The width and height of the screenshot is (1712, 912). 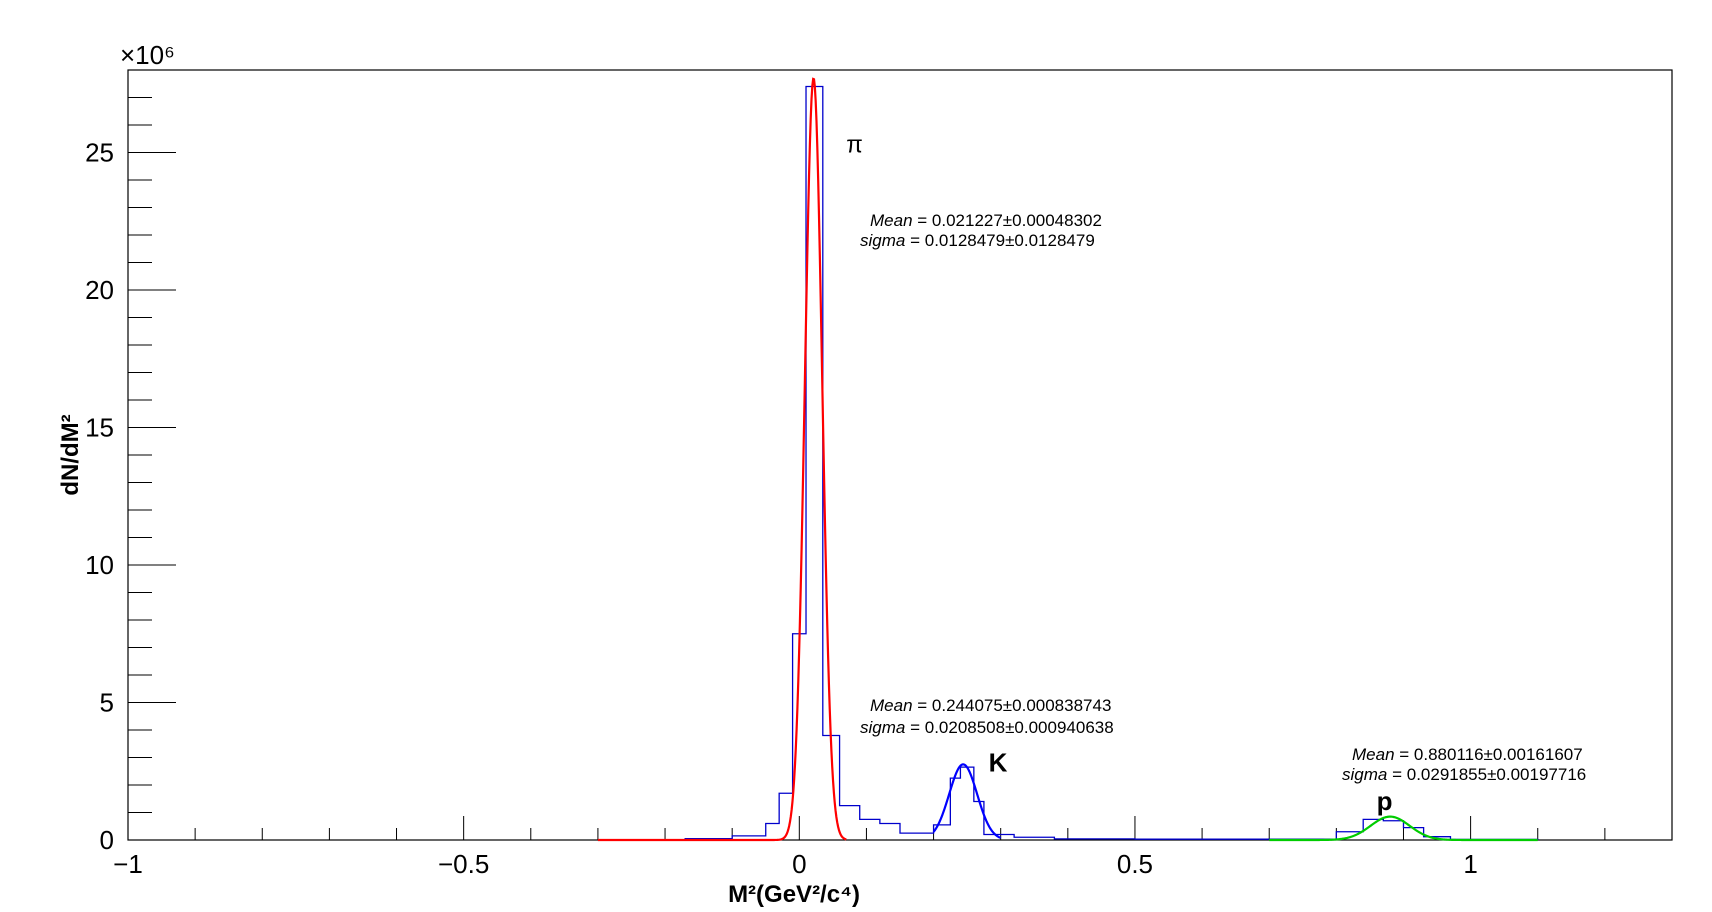 I want to click on x-tick-label: 0, so click(x=799, y=864).